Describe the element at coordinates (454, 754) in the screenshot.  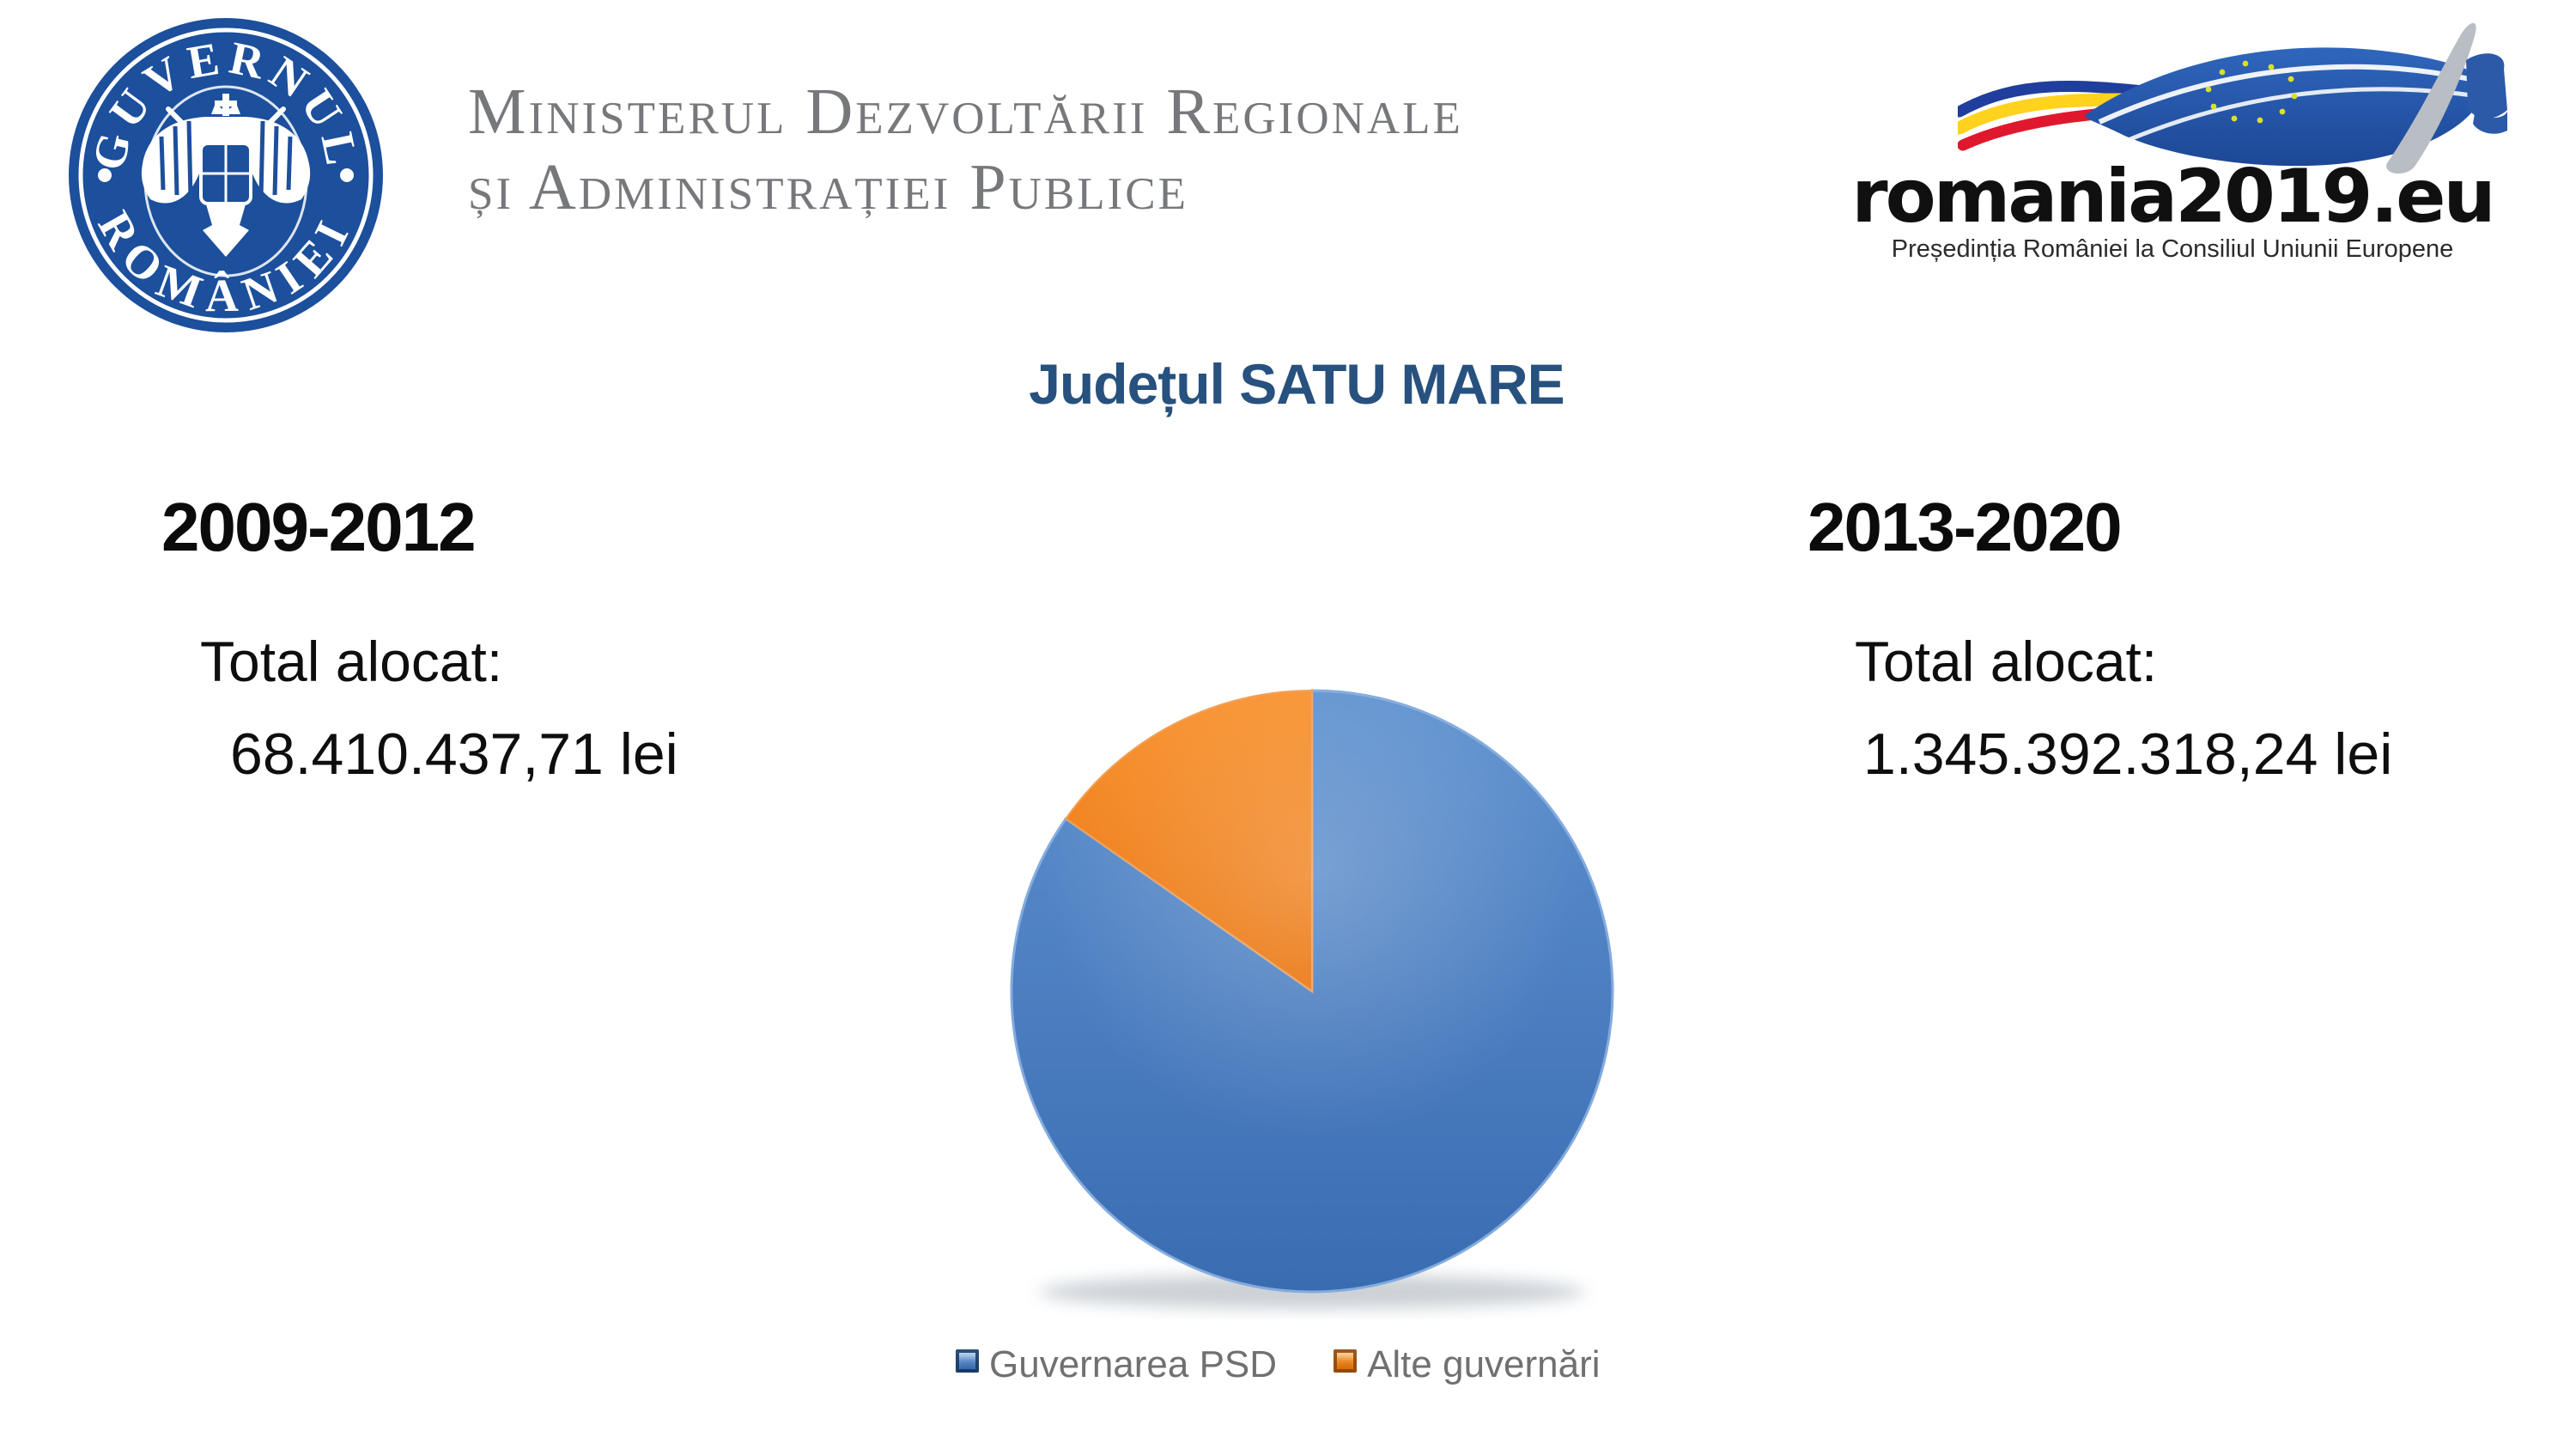
I see `total-amount-left: 68.410.437,71 lei` at that location.